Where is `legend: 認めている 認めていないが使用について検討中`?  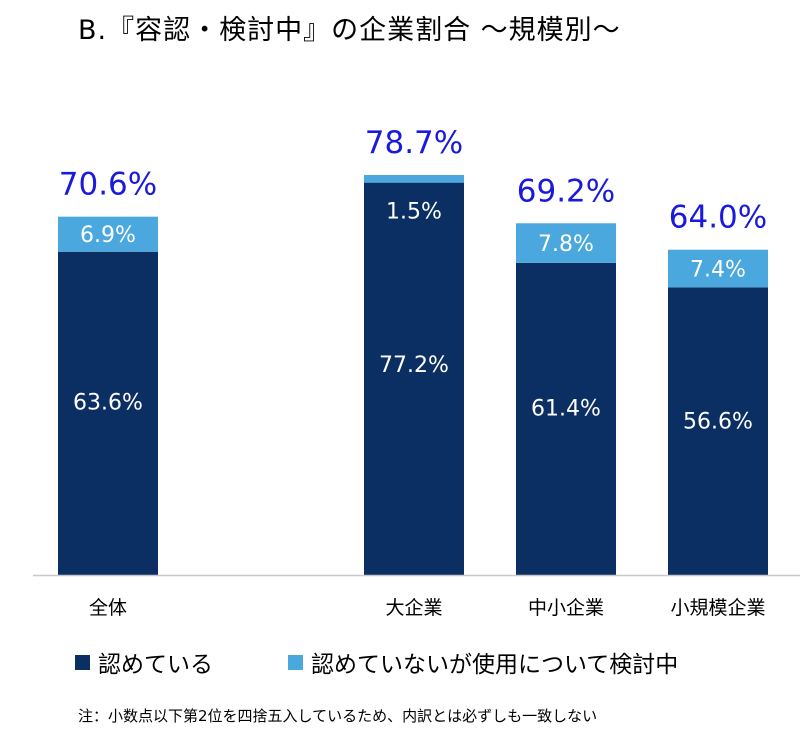 legend: 認めている 認めていないが使用について検討中 is located at coordinates (401, 665).